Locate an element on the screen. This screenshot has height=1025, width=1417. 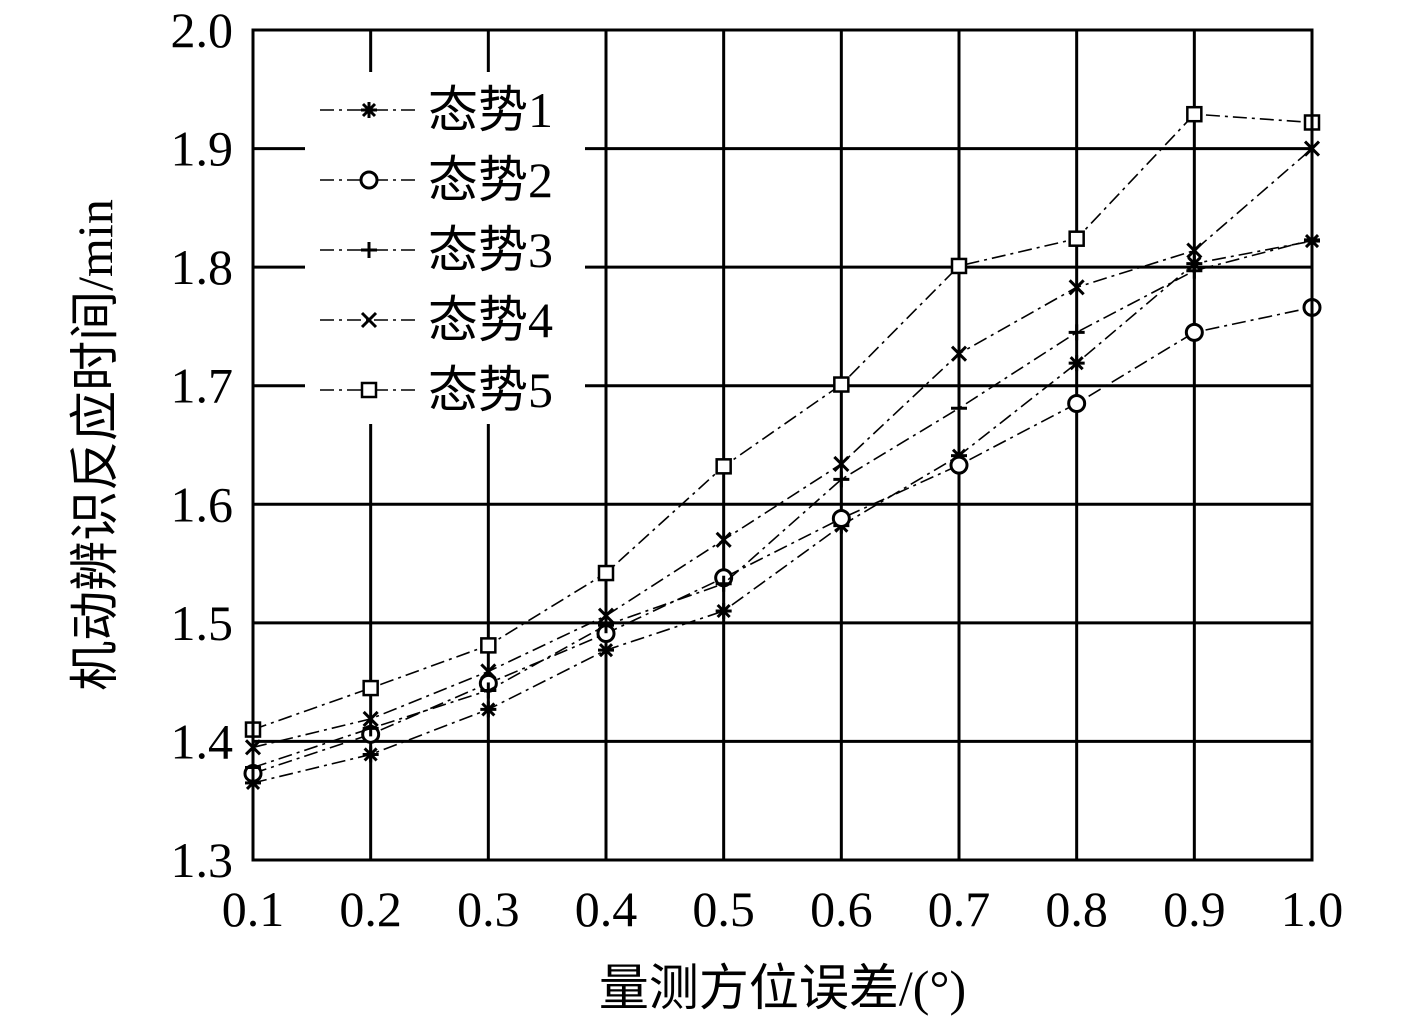
x-tick-label: 1.0 is located at coordinates (1312, 909).